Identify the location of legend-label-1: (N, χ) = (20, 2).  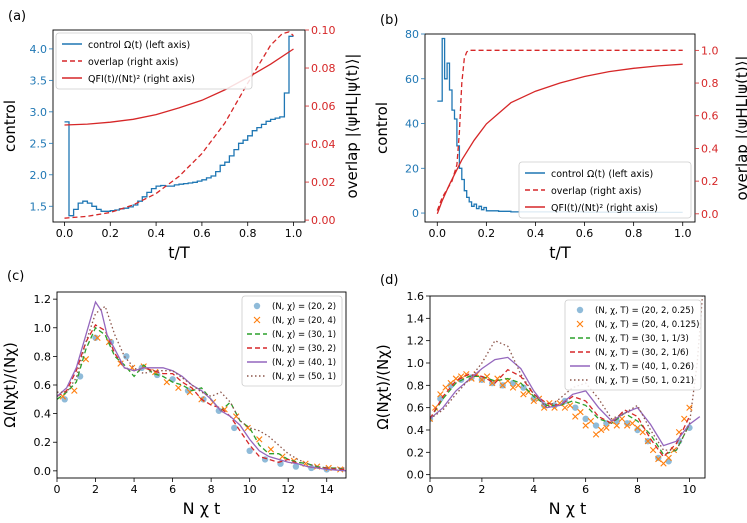
(304, 307).